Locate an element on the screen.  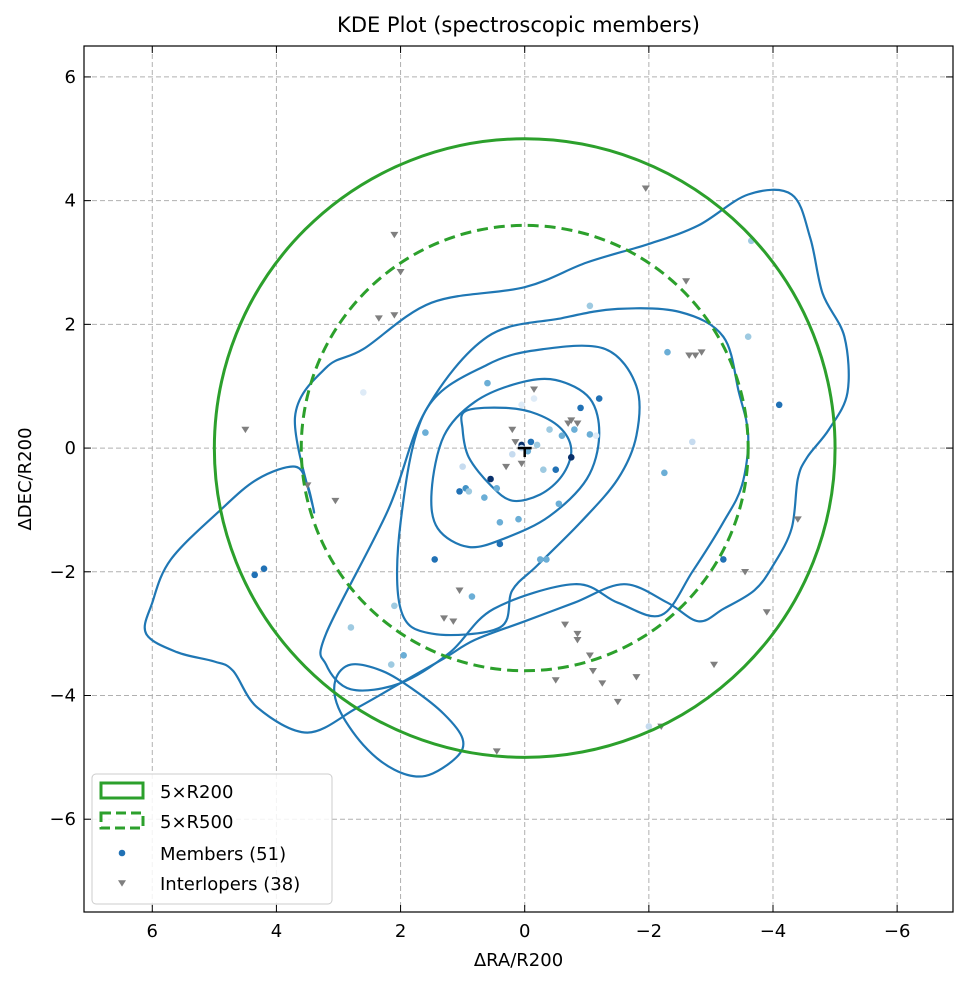
legend-label: Interlopers (38) is located at coordinates (230, 884).